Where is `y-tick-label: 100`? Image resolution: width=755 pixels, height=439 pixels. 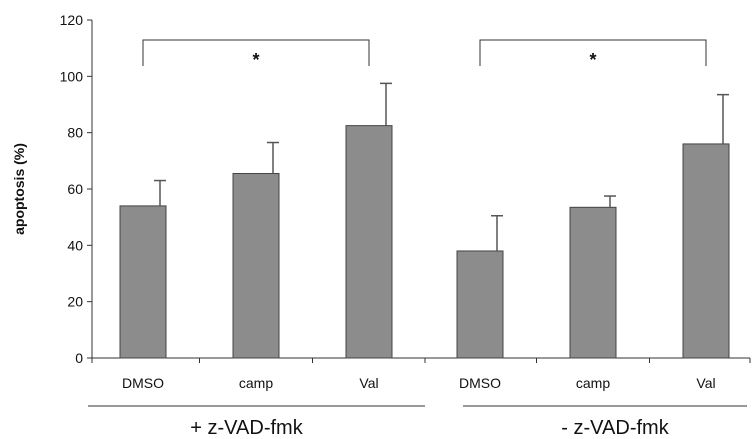 y-tick-label: 100 is located at coordinates (72, 76).